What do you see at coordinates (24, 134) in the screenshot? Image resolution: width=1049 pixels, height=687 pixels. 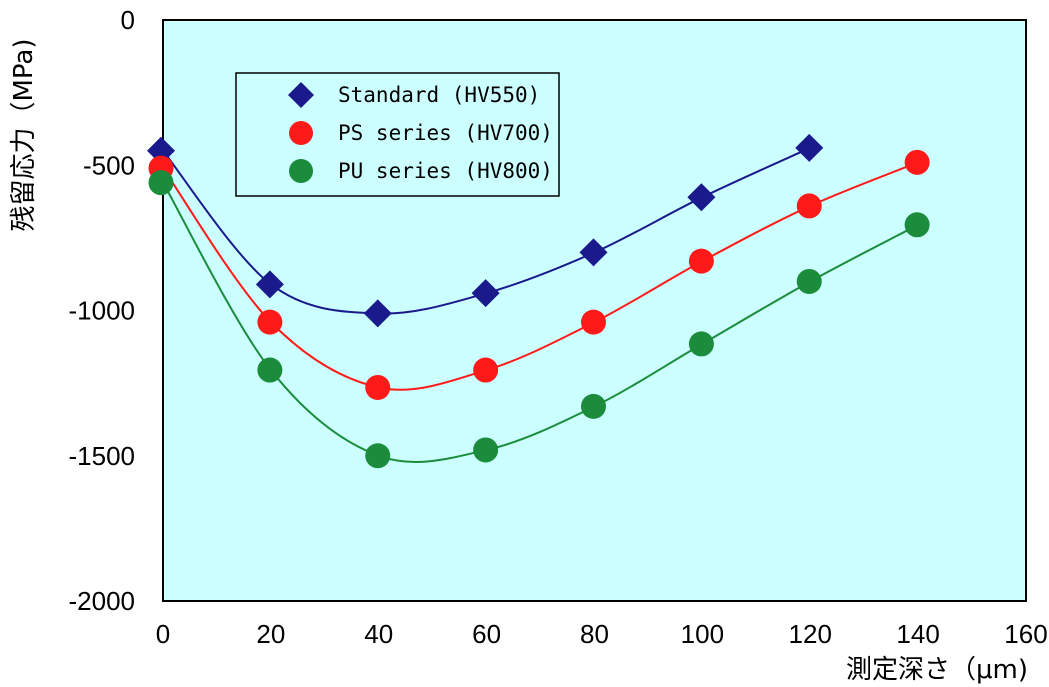 I see `y-axis-label: 残留応力（MPa)` at bounding box center [24, 134].